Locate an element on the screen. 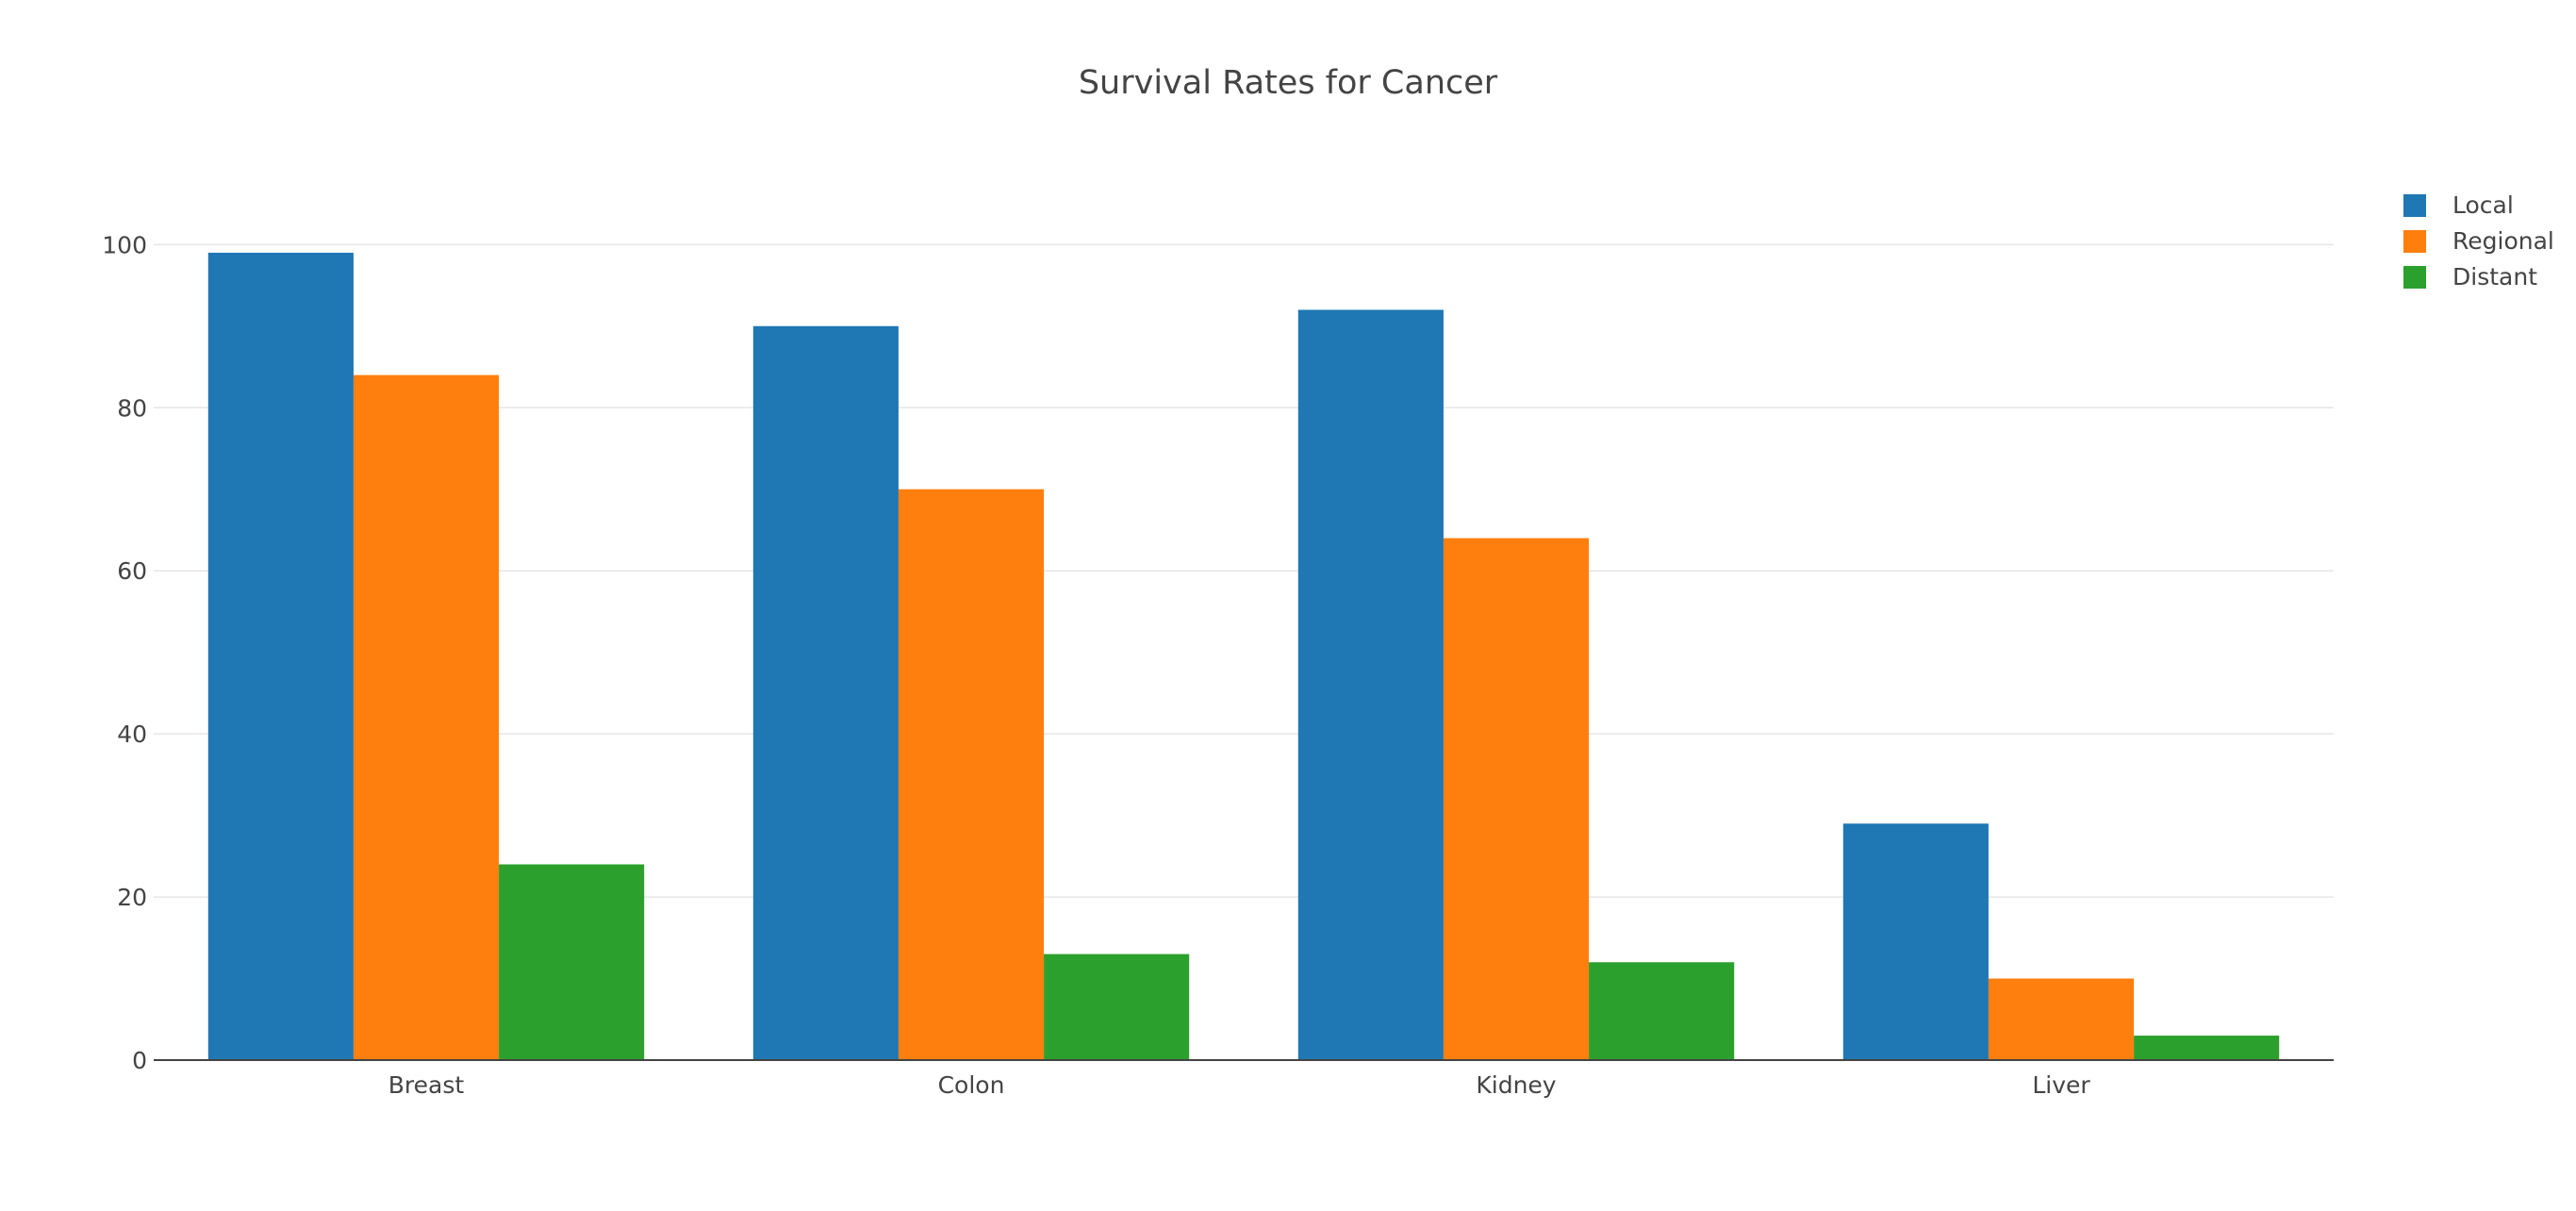  bar-local-colon is located at coordinates (825, 692).